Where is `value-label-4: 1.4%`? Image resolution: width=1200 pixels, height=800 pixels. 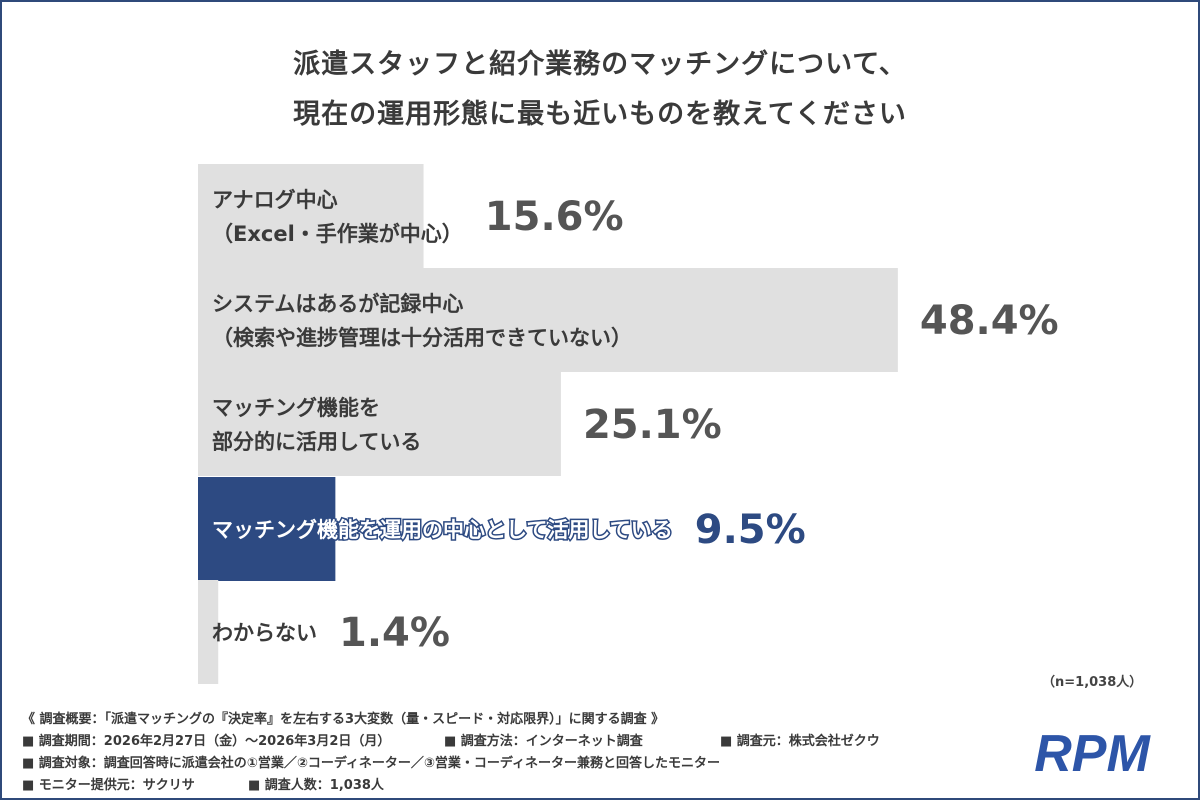
value-label-4: 1.4% is located at coordinates (394, 633).